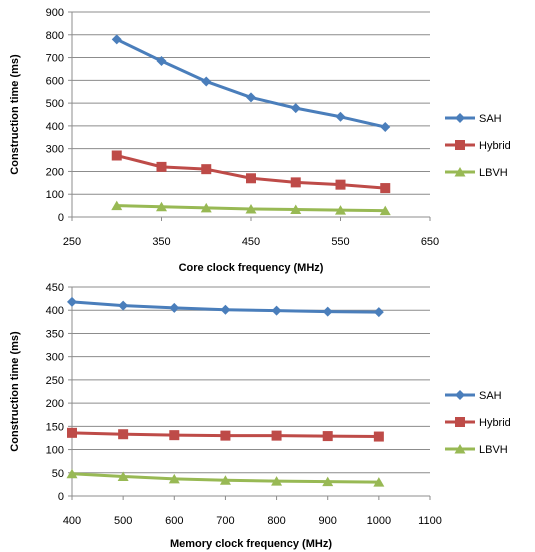 Image resolution: width=535 pixels, height=552 pixels. Describe the element at coordinates (55, 288) in the screenshot. I see `y-tick-label: 450` at that location.